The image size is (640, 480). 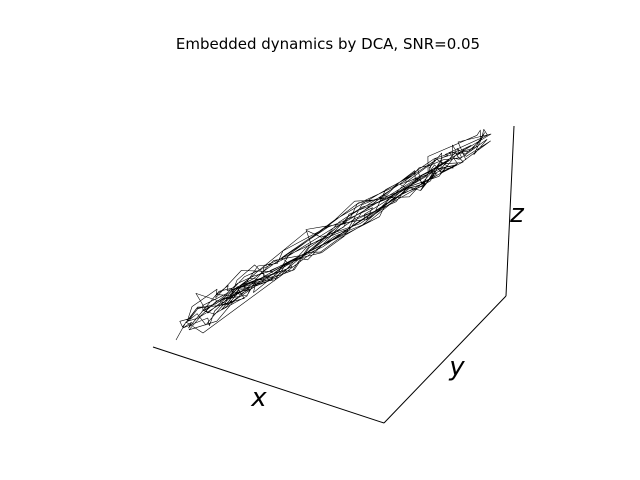 What do you see at coordinates (328, 44) in the screenshot?
I see `chart-title: Embedded dynamics by DCA, SNR=0.05` at bounding box center [328, 44].